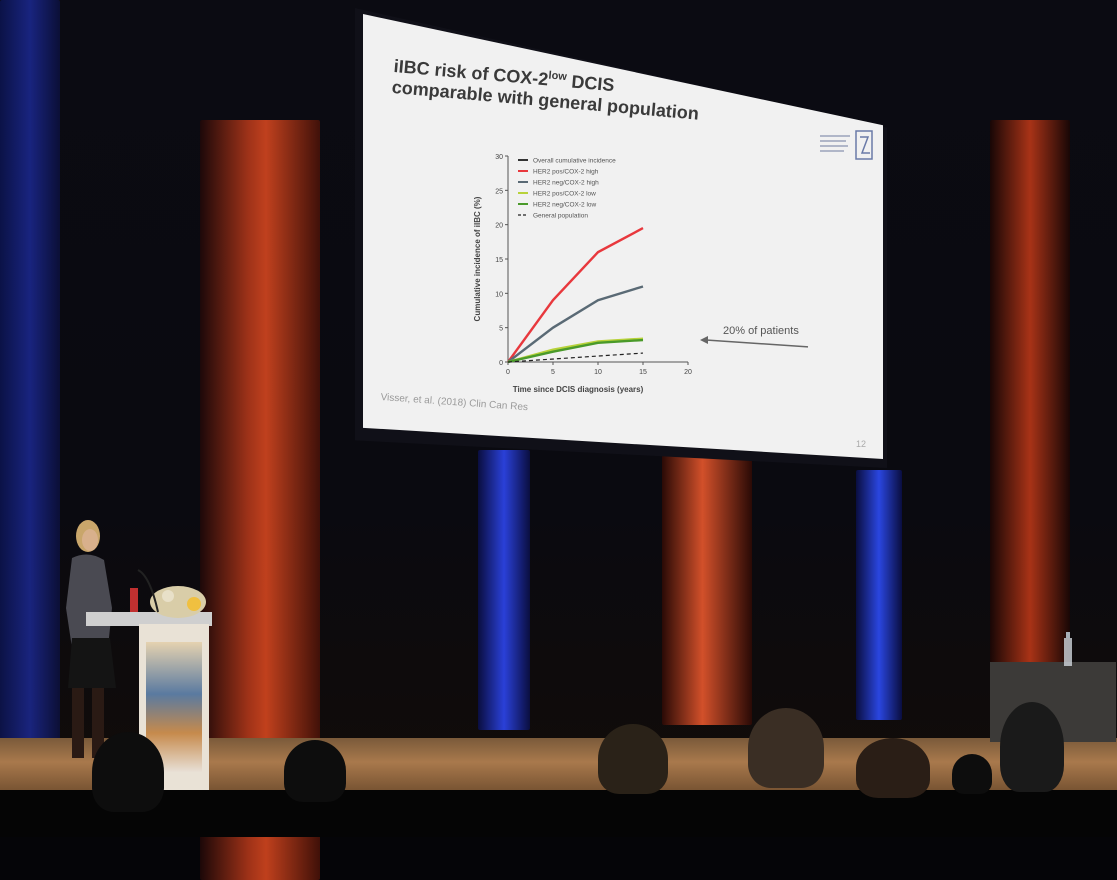 This screenshot has height=880, width=1117. Describe the element at coordinates (30, 380) in the screenshot. I see `curtain-blue-left` at that location.